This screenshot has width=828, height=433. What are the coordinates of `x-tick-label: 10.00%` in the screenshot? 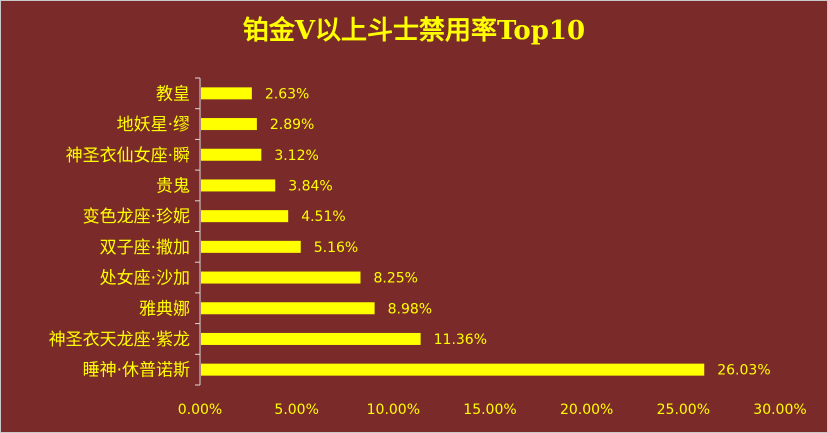 It's located at (393, 410).